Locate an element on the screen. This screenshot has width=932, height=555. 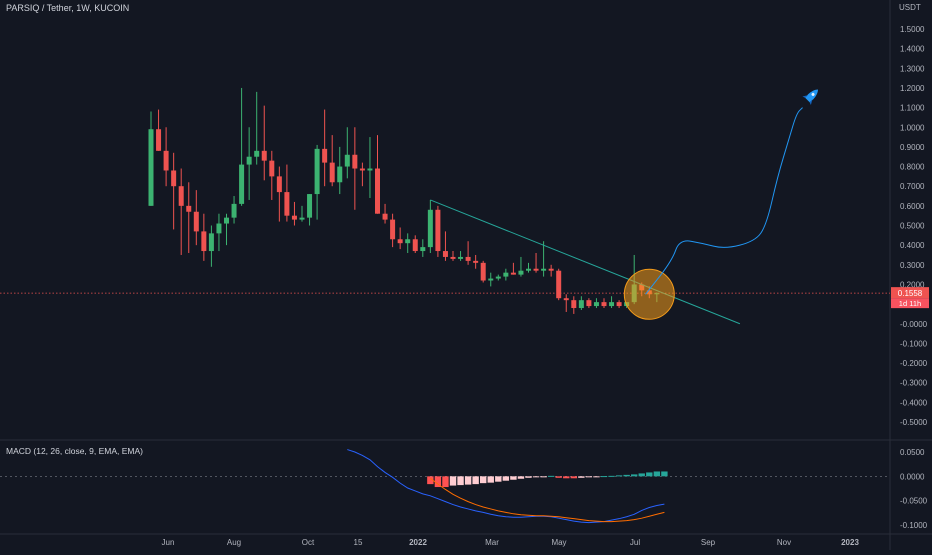
signal-line is located at coordinates (547, 500).